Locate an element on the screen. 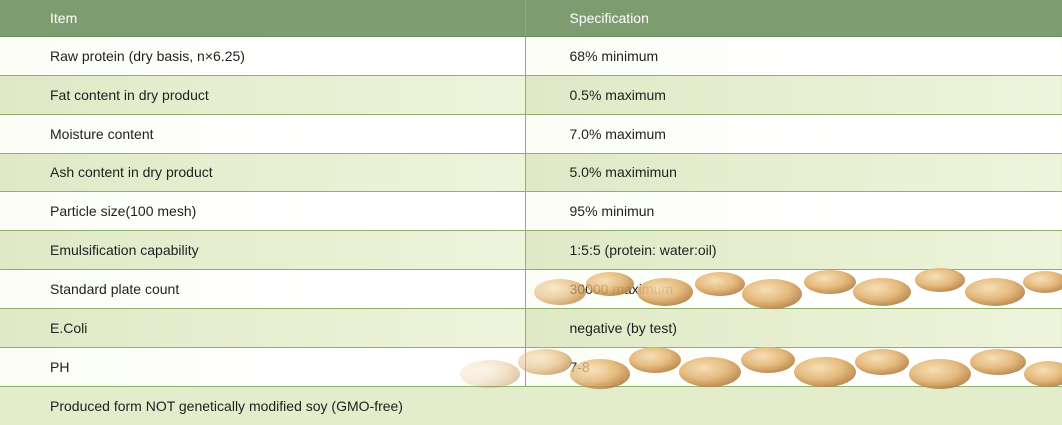 This screenshot has height=425, width=1062. table-header-row: Item Specification is located at coordinates (531, 18).